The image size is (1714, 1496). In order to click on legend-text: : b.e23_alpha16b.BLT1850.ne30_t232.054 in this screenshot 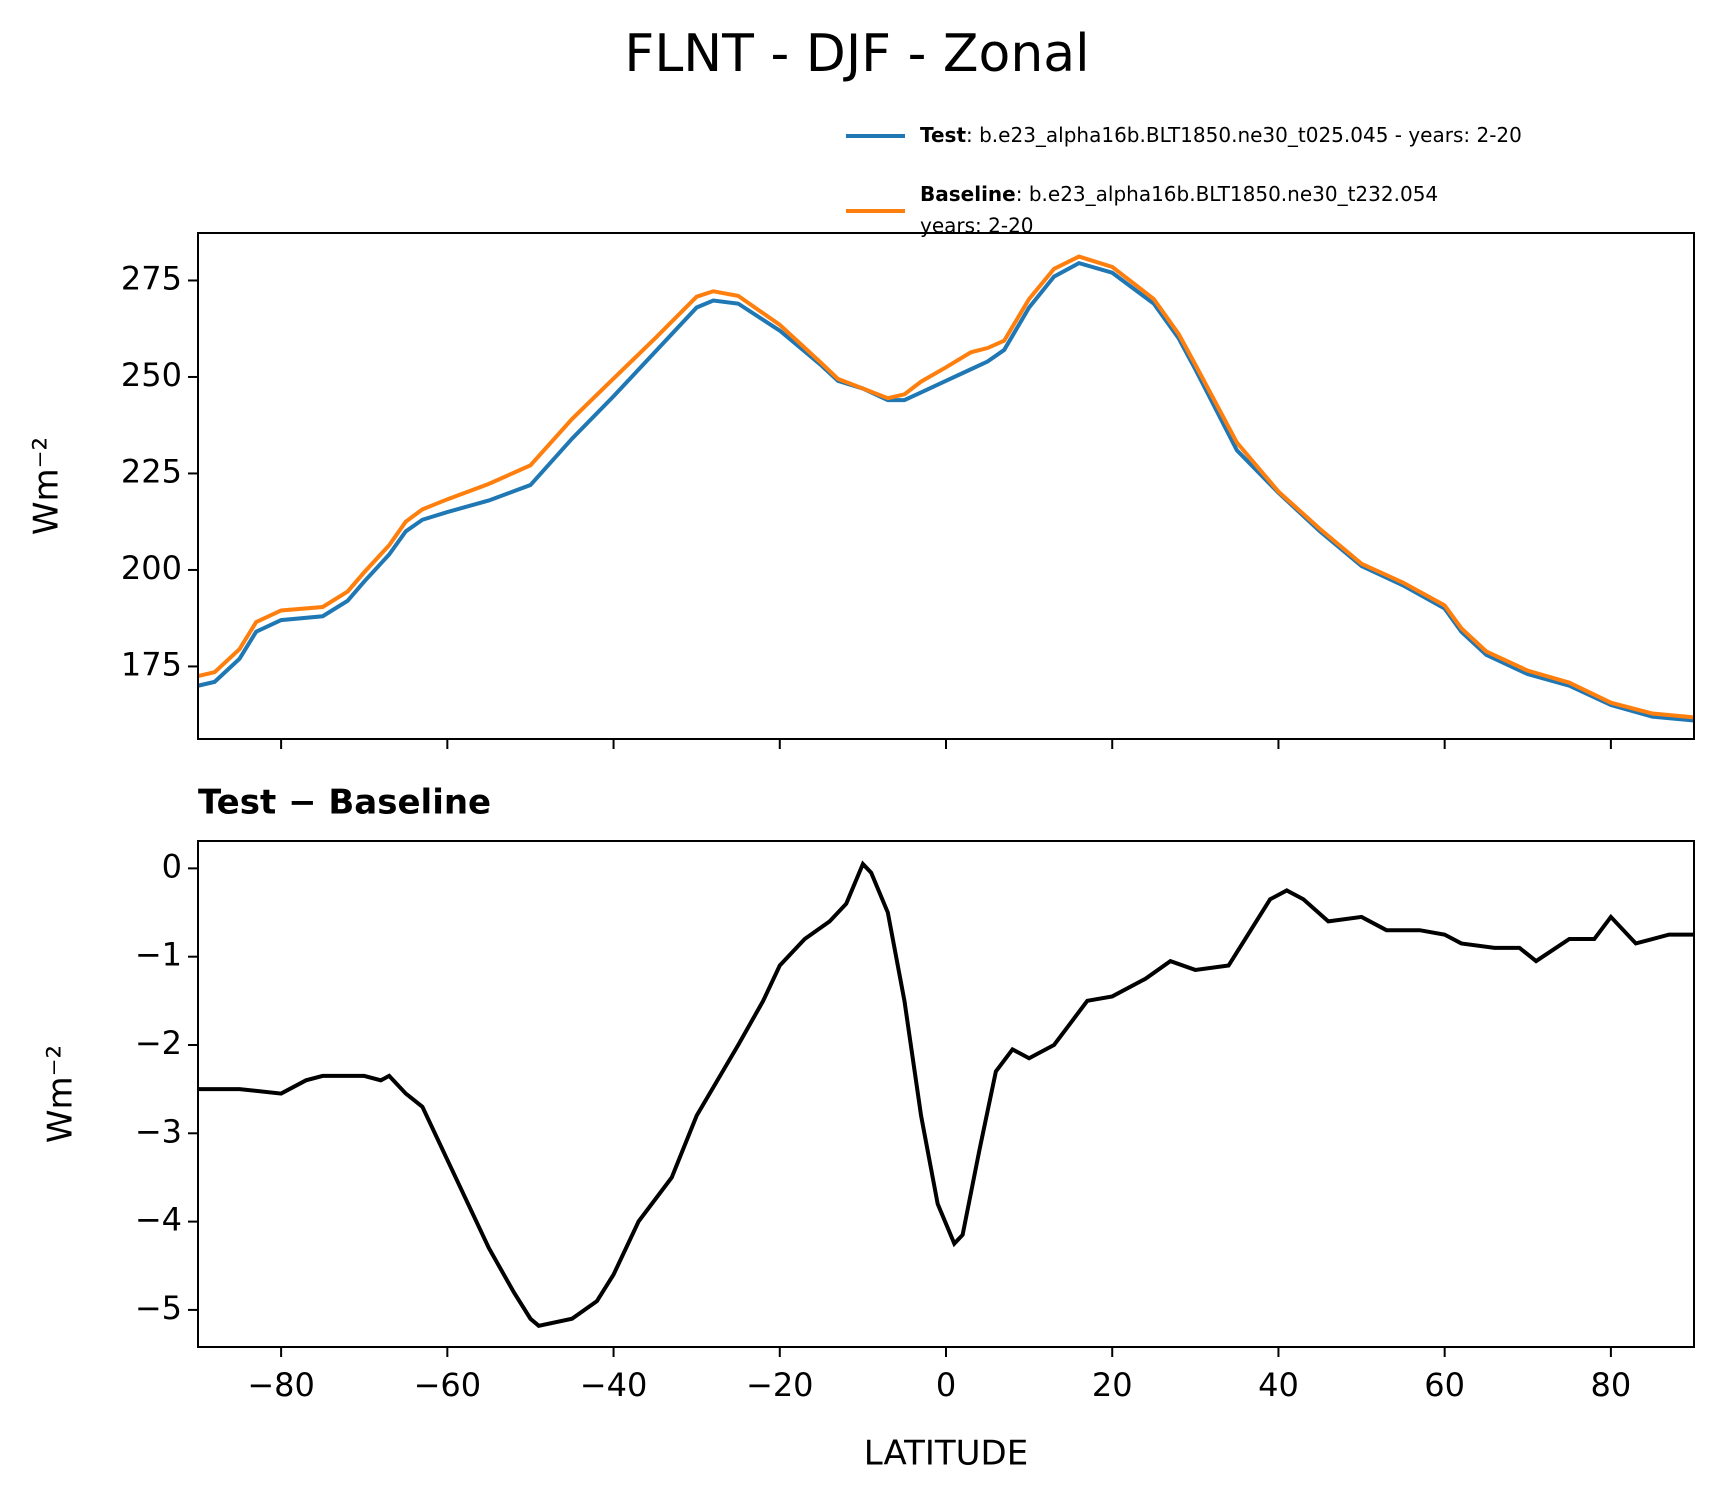, I will do `click(1227, 194)`.